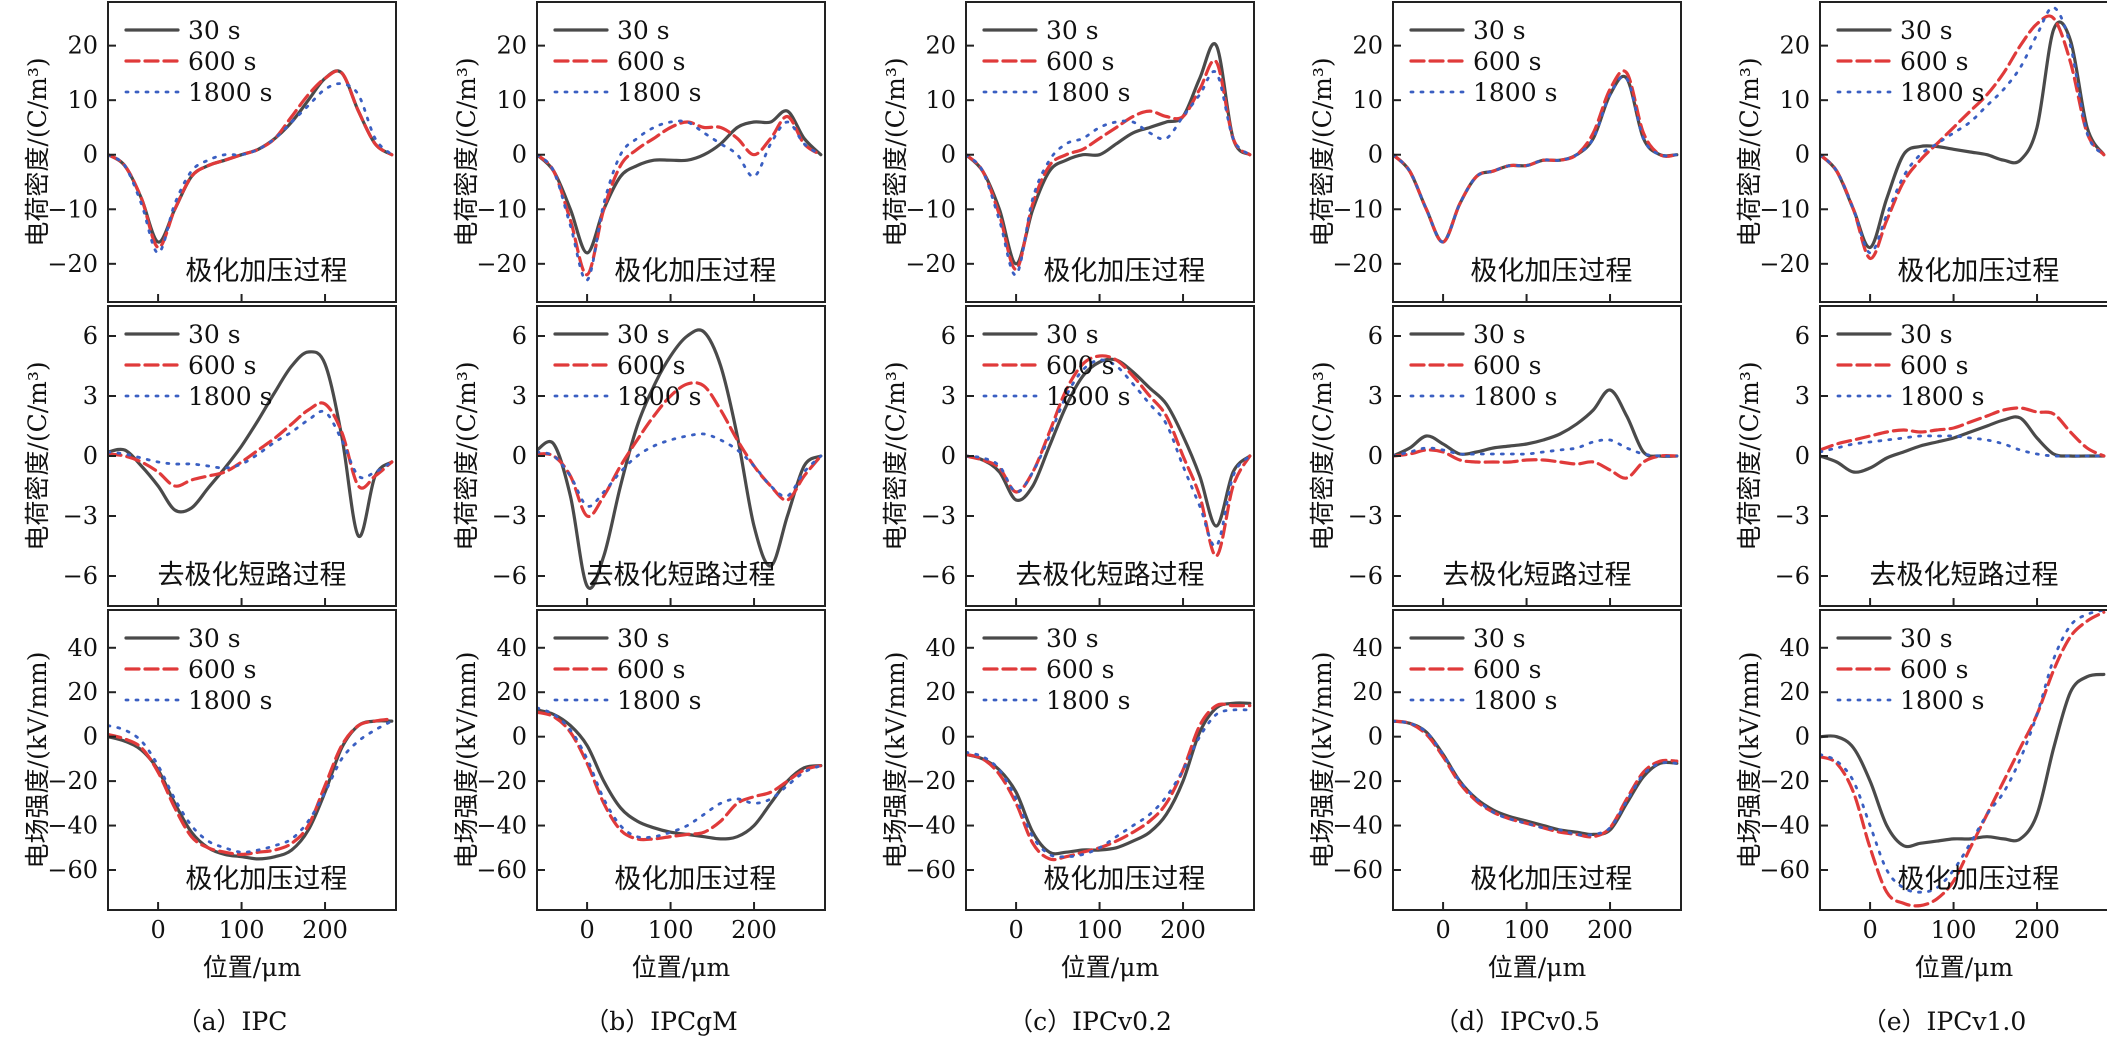  I want to click on y-tick-label: −60, so click(1784, 870).